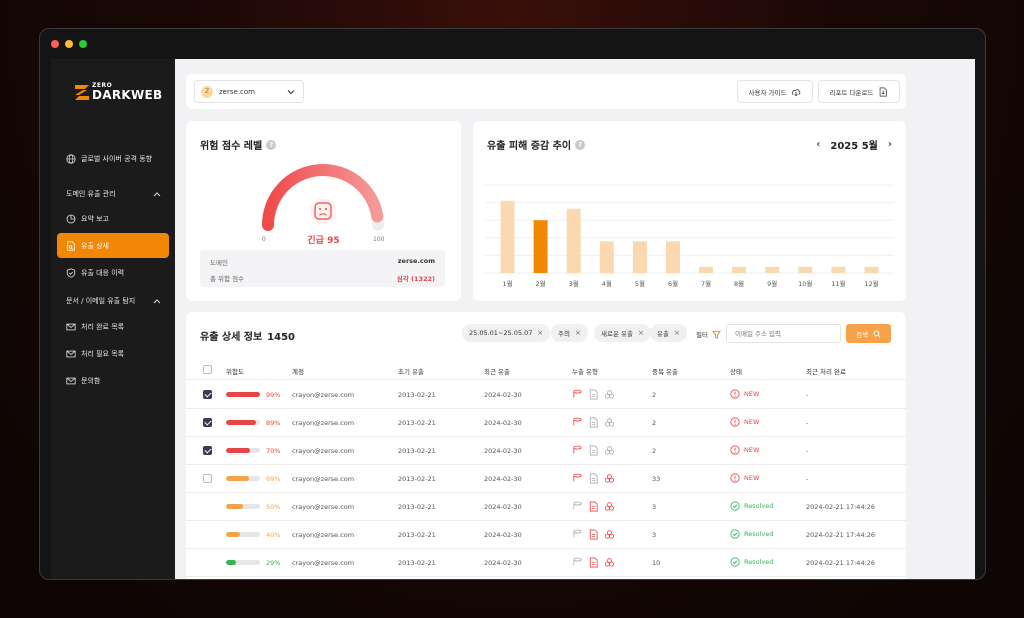 This screenshot has width=1024, height=618. What do you see at coordinates (207, 91) in the screenshot?
I see `domain-badge: Z` at bounding box center [207, 91].